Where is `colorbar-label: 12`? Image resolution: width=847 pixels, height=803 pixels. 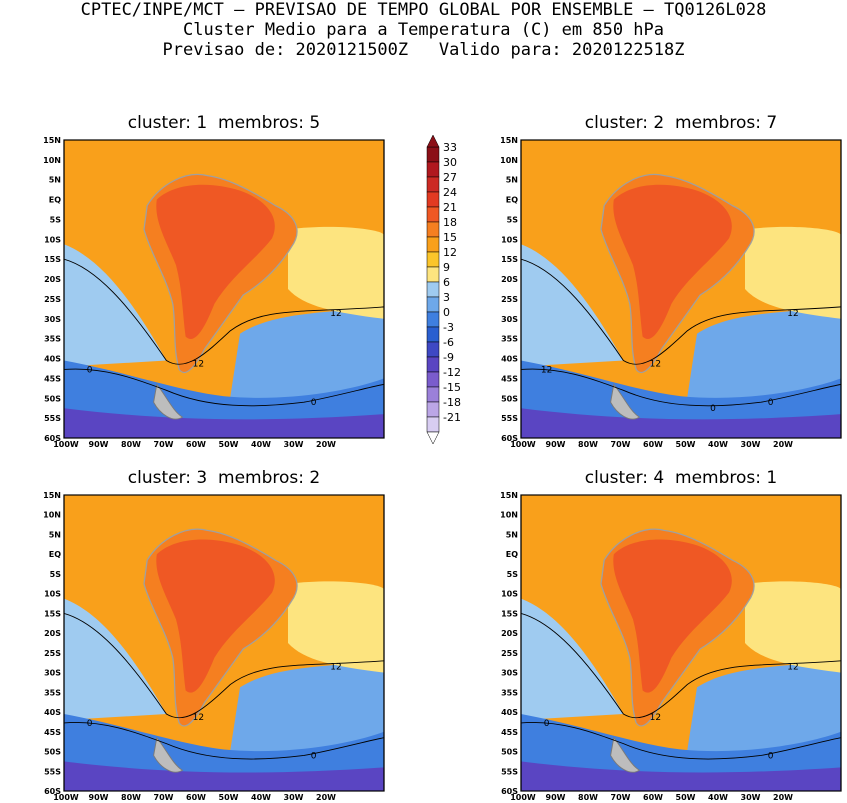
colorbar-label: 12 is located at coordinates (450, 252).